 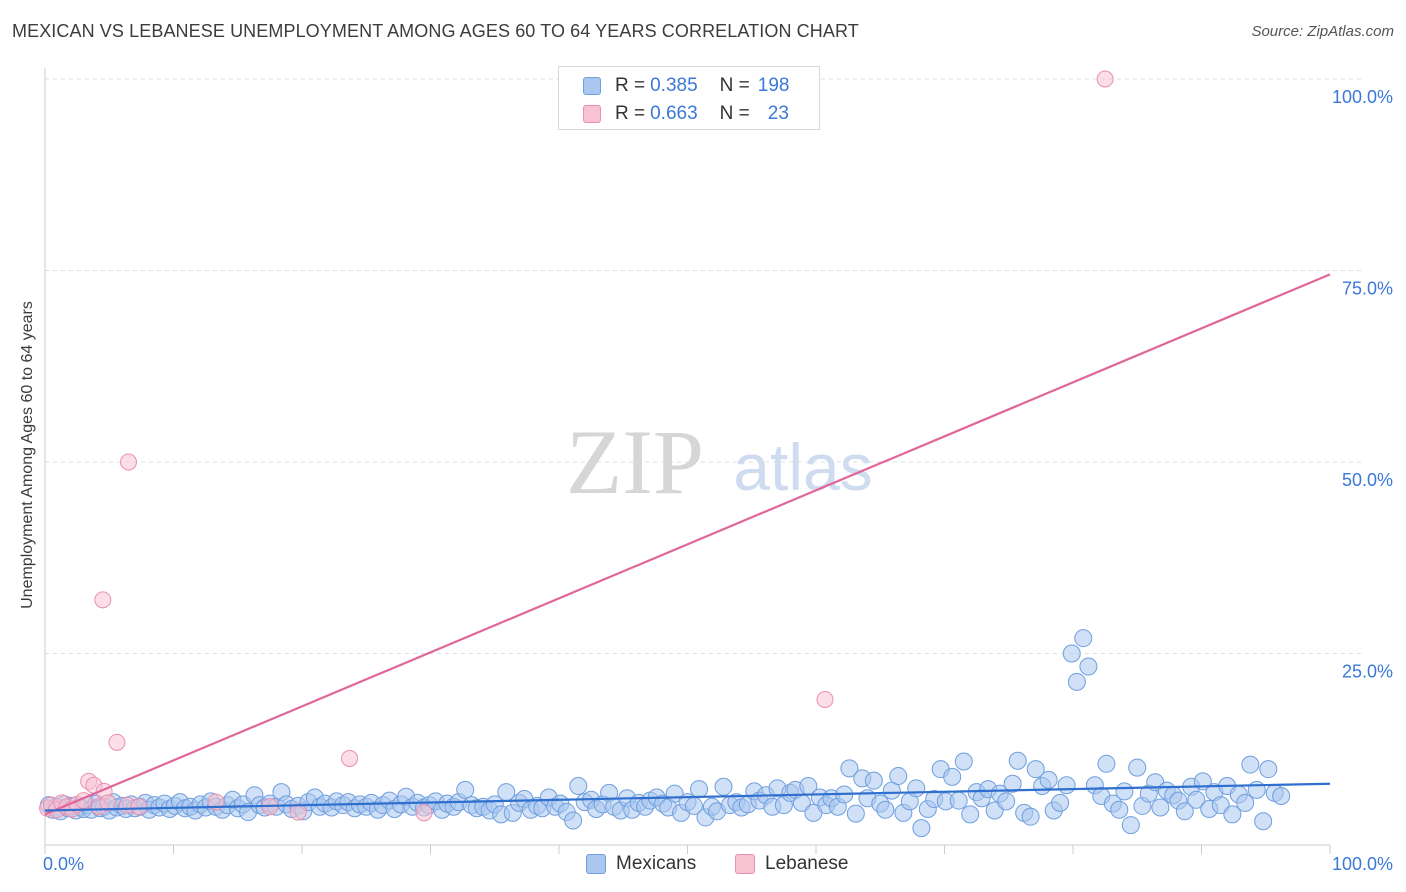 What do you see at coordinates (674, 85) in the screenshot?
I see `r-value: 0.385` at bounding box center [674, 85].